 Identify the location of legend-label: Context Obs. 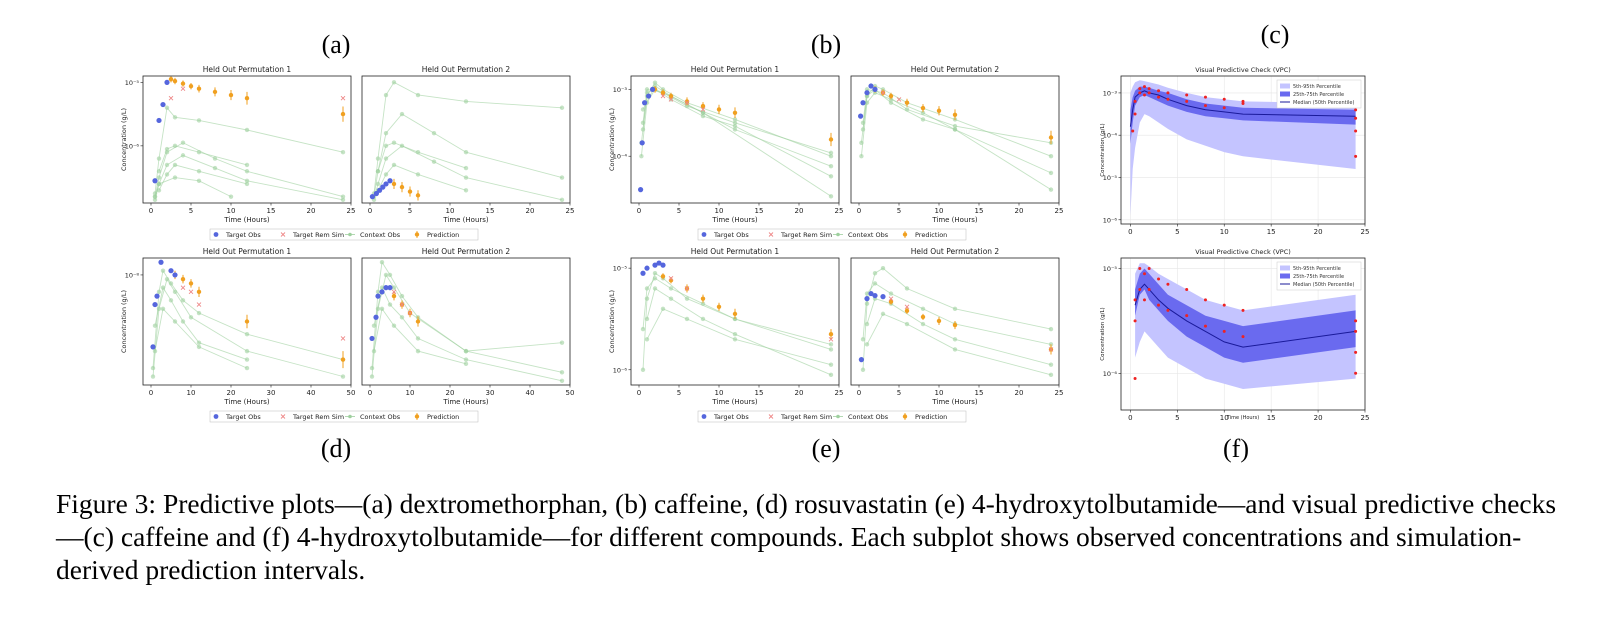
(380, 417).